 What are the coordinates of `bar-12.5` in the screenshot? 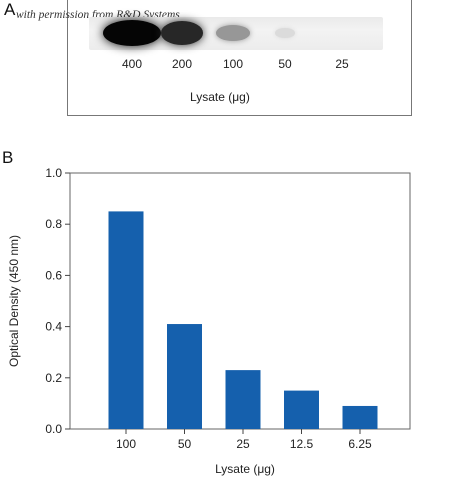 It's located at (301, 409).